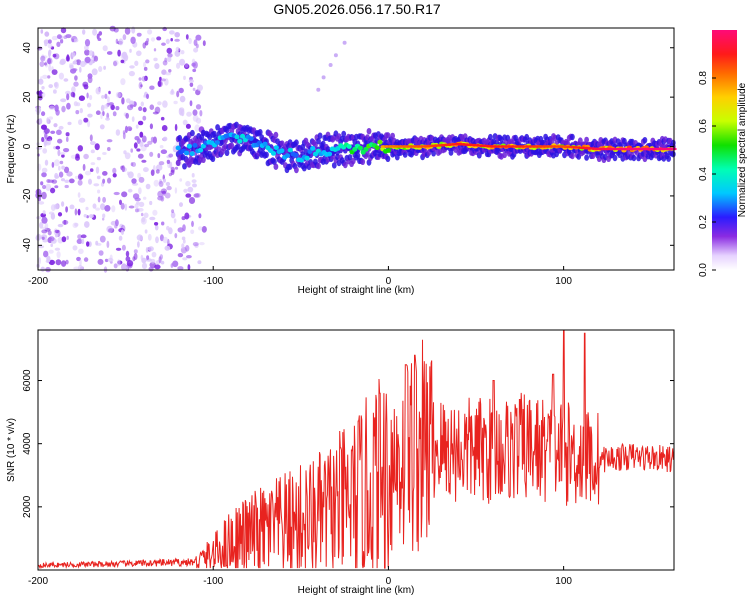 Image resolution: width=750 pixels, height=600 pixels. I want to click on spectrogram-xtick-label: 100, so click(563, 281).